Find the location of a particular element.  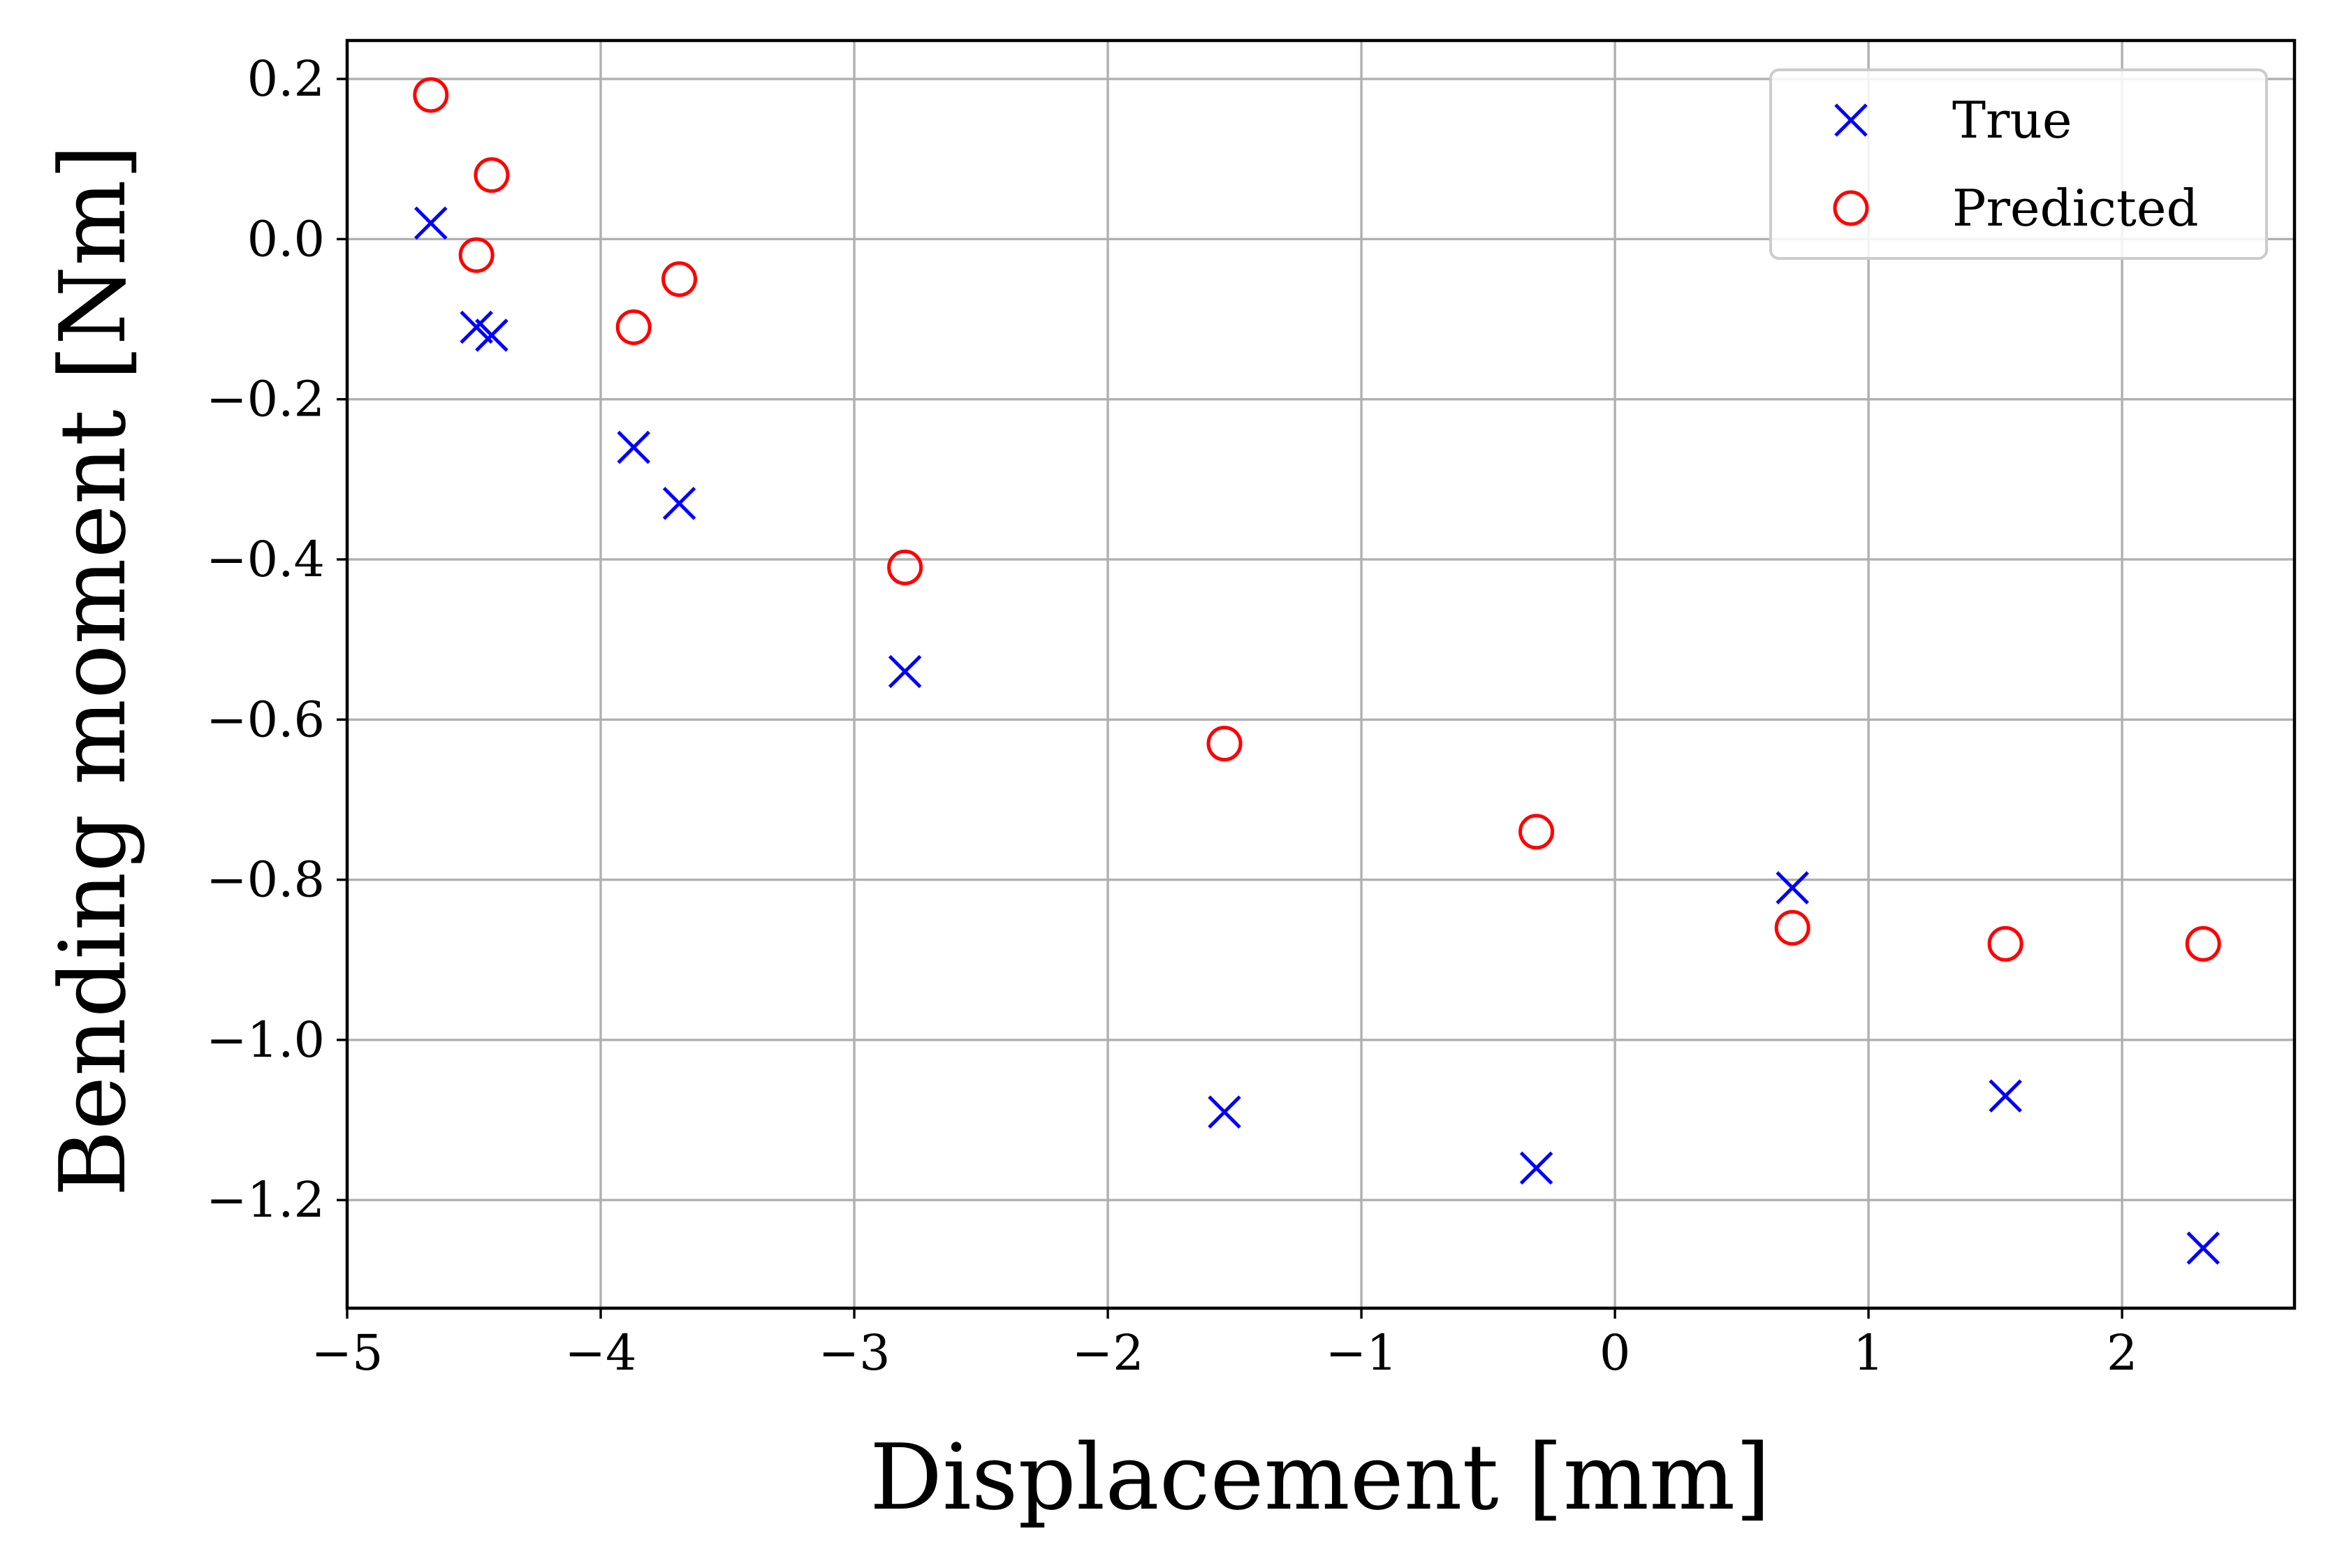

y-tick-label: −1.0 is located at coordinates (265, 1040).